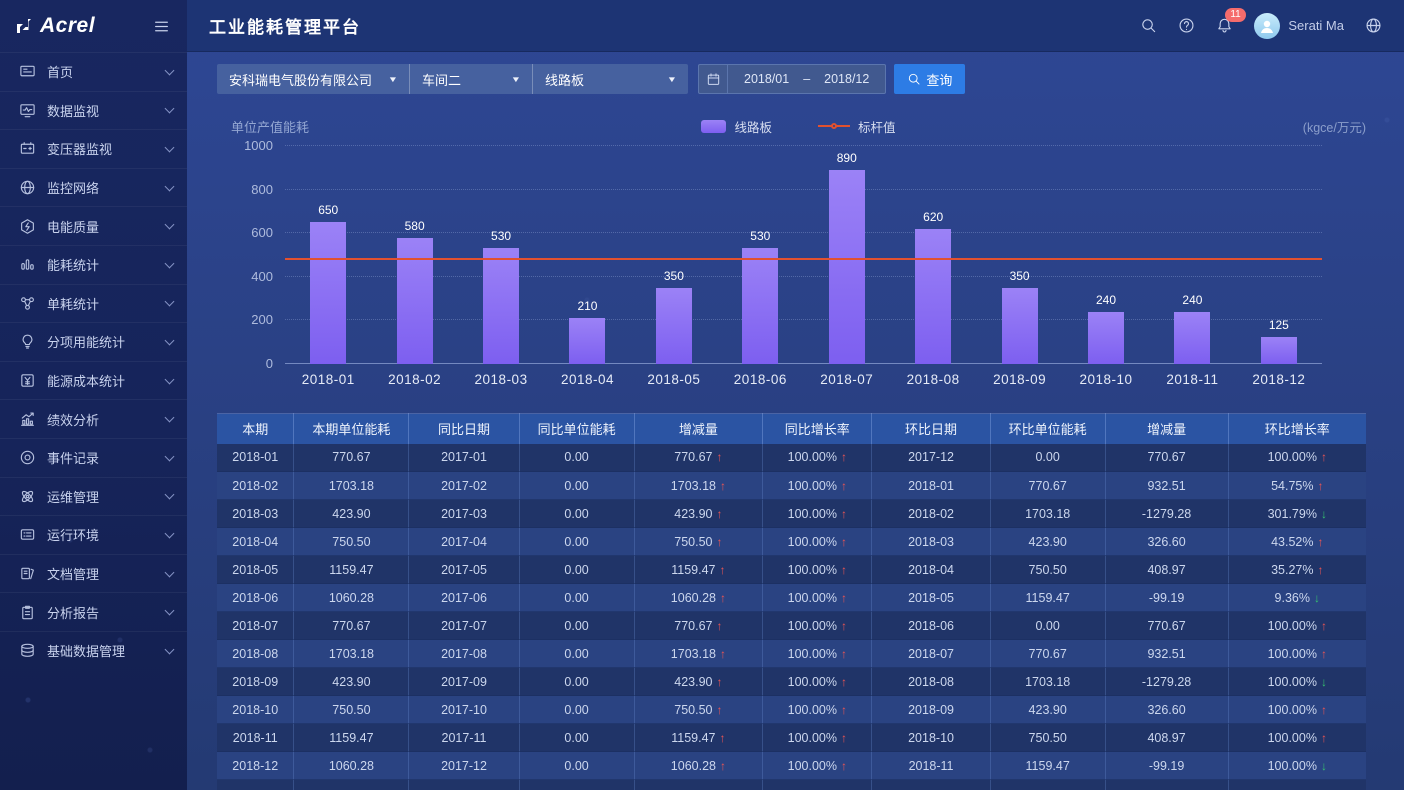 This screenshot has width=1404, height=790. I want to click on hamburger-menu-icon, so click(161, 26).